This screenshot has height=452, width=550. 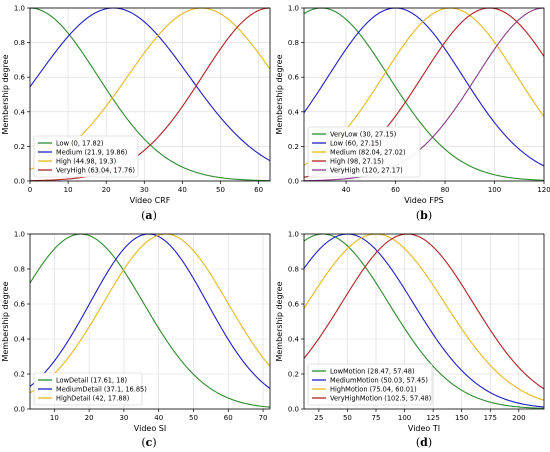 I want to click on x-axis-label: Video FPS, so click(x=423, y=200).